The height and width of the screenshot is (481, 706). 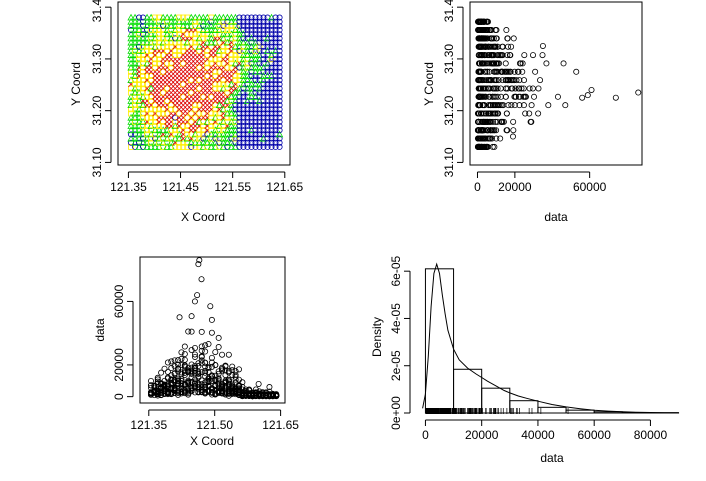 What do you see at coordinates (540, 182) in the screenshot?
I see `data-vs-y-x-axis: 0 20000 60000` at bounding box center [540, 182].